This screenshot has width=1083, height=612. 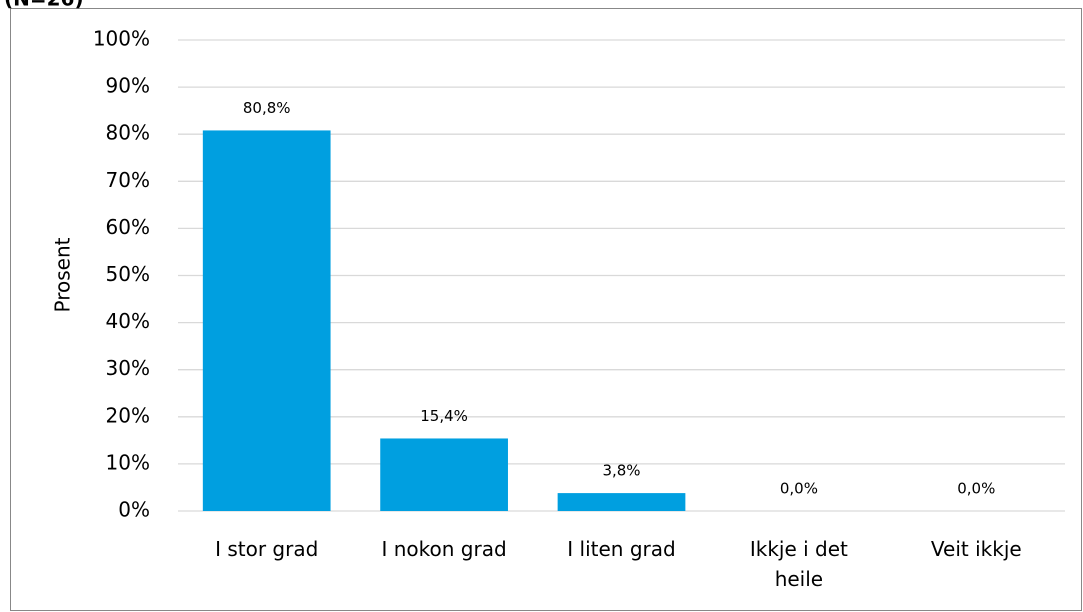 What do you see at coordinates (44, 5) in the screenshot?
I see `chart-title: (N=26)` at bounding box center [44, 5].